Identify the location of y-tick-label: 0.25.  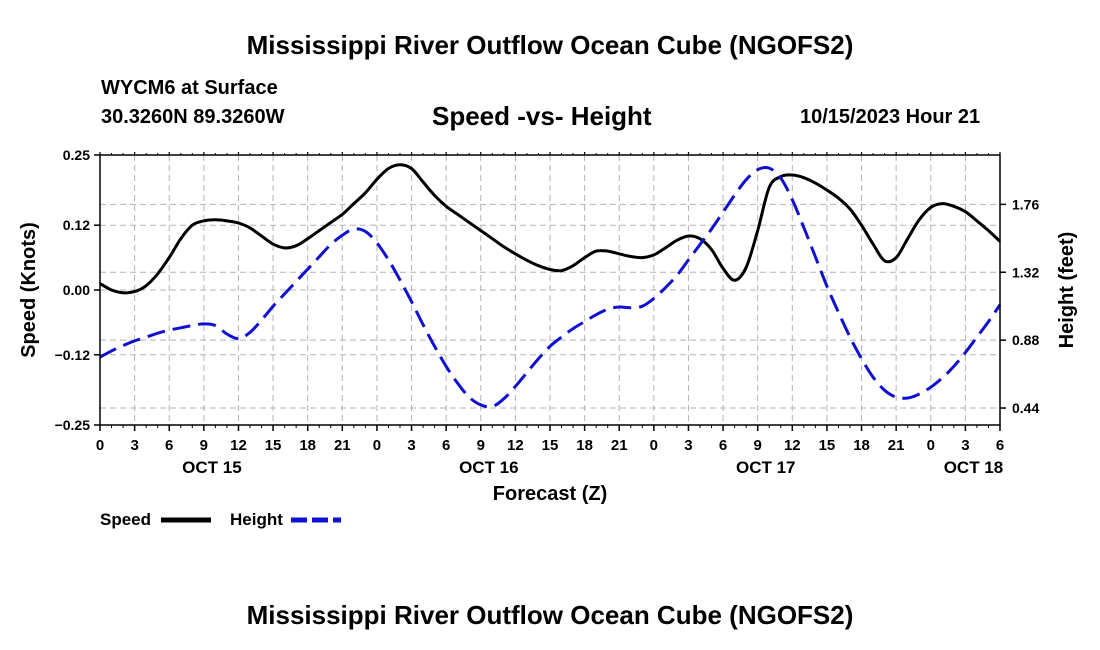
(76, 155).